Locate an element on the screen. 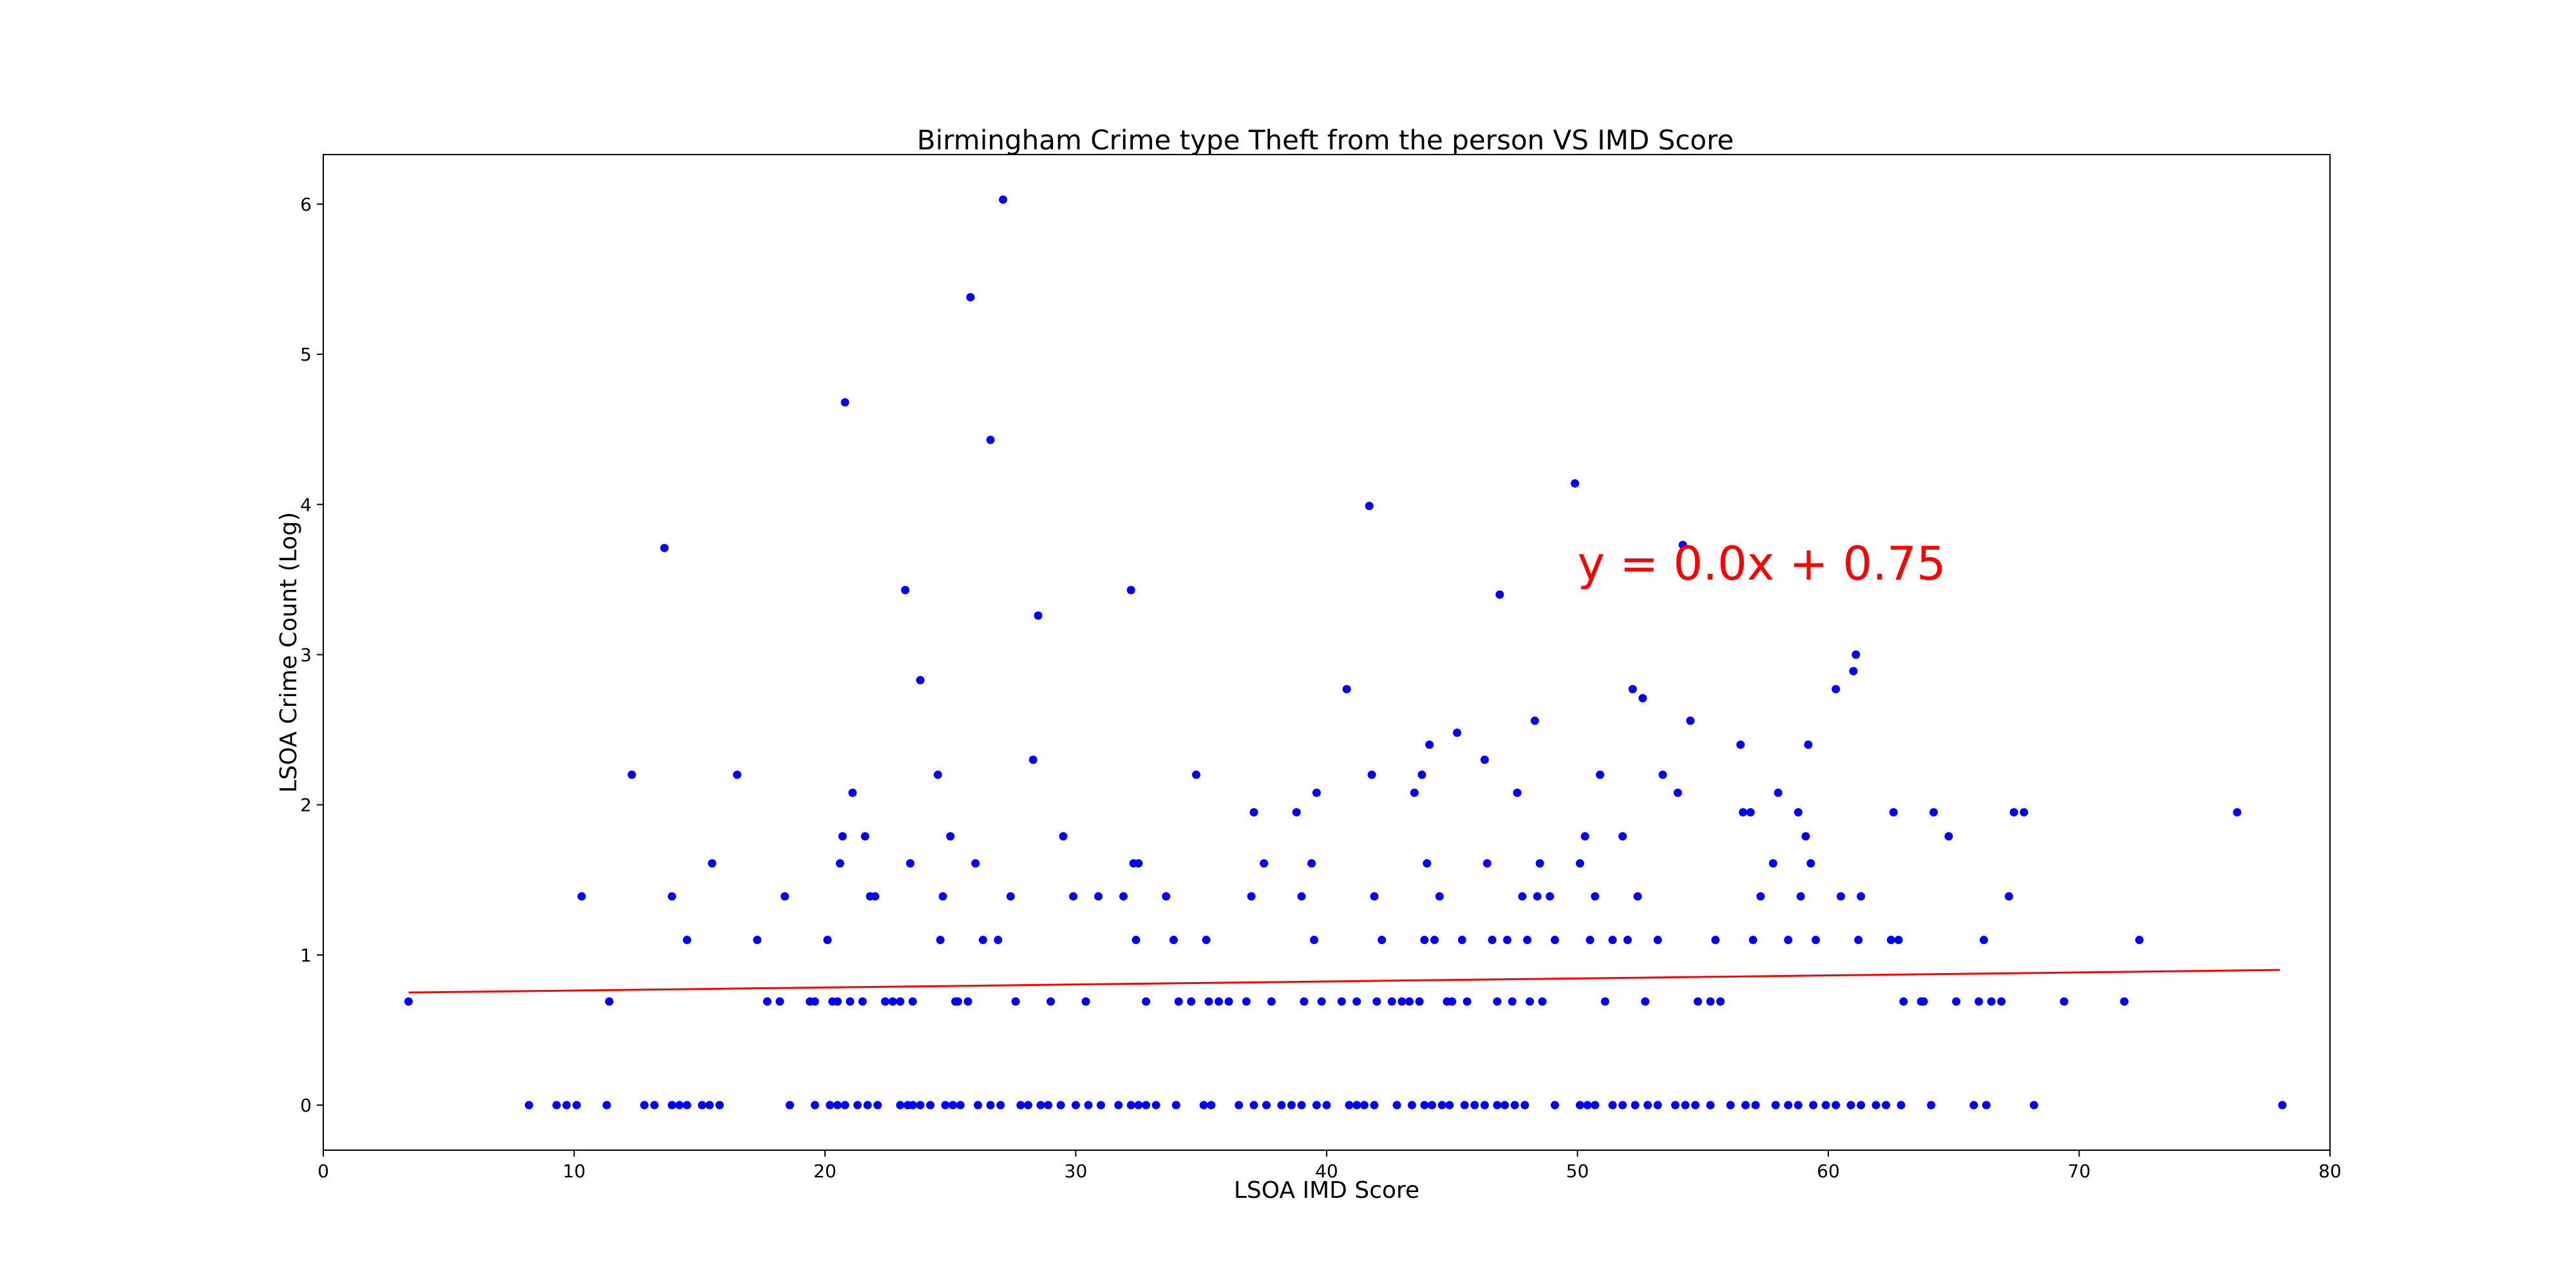 The height and width of the screenshot is (1288, 2576). x-tick-label: 20 is located at coordinates (825, 1171).